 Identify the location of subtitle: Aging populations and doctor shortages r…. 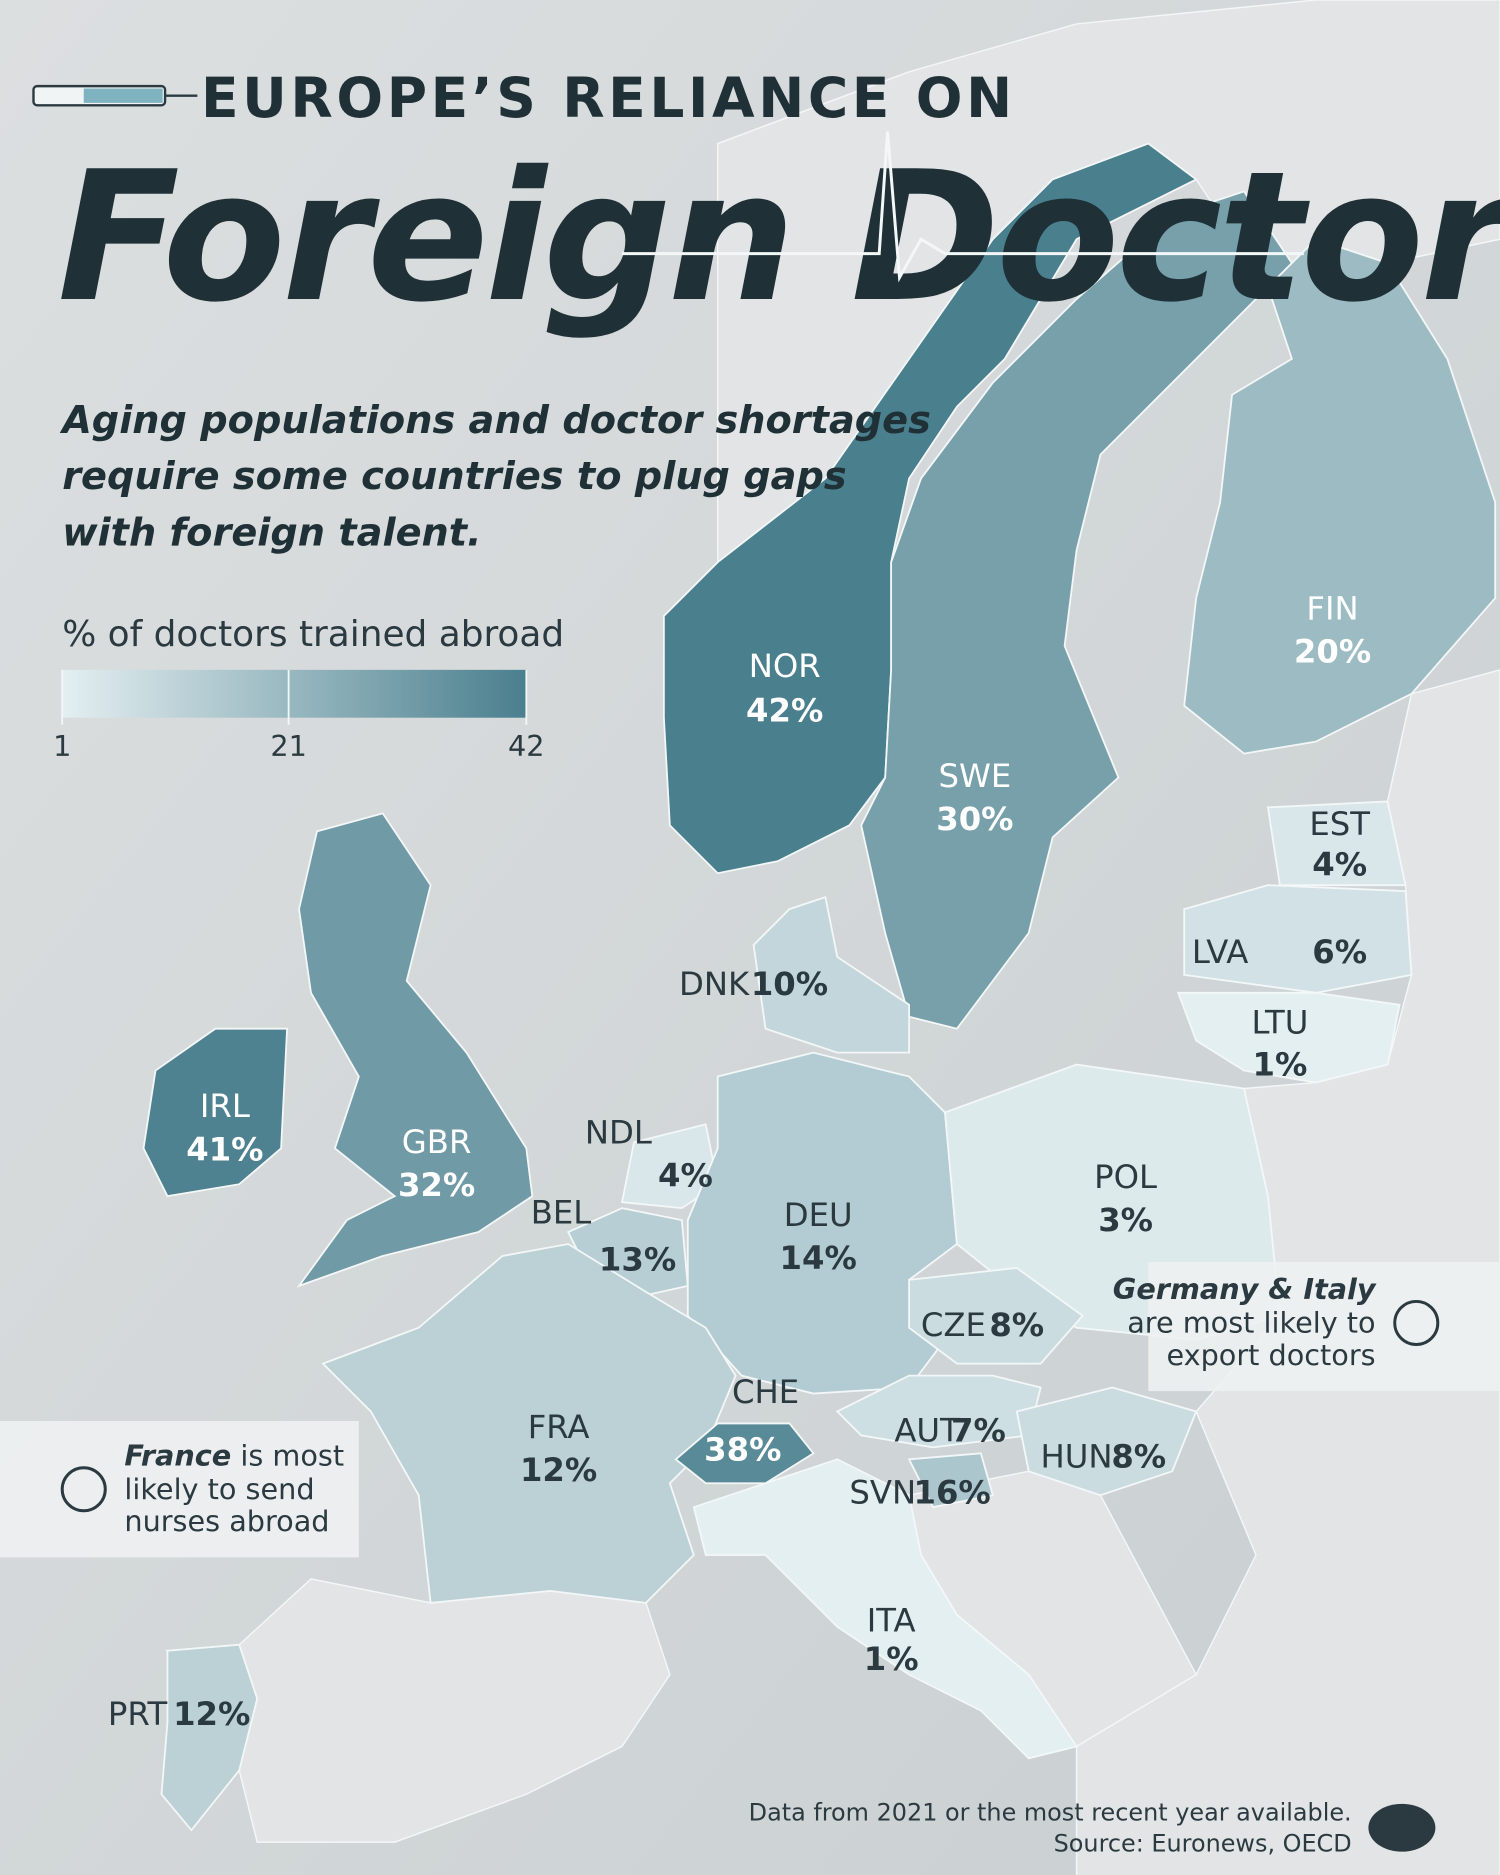
(495, 476).